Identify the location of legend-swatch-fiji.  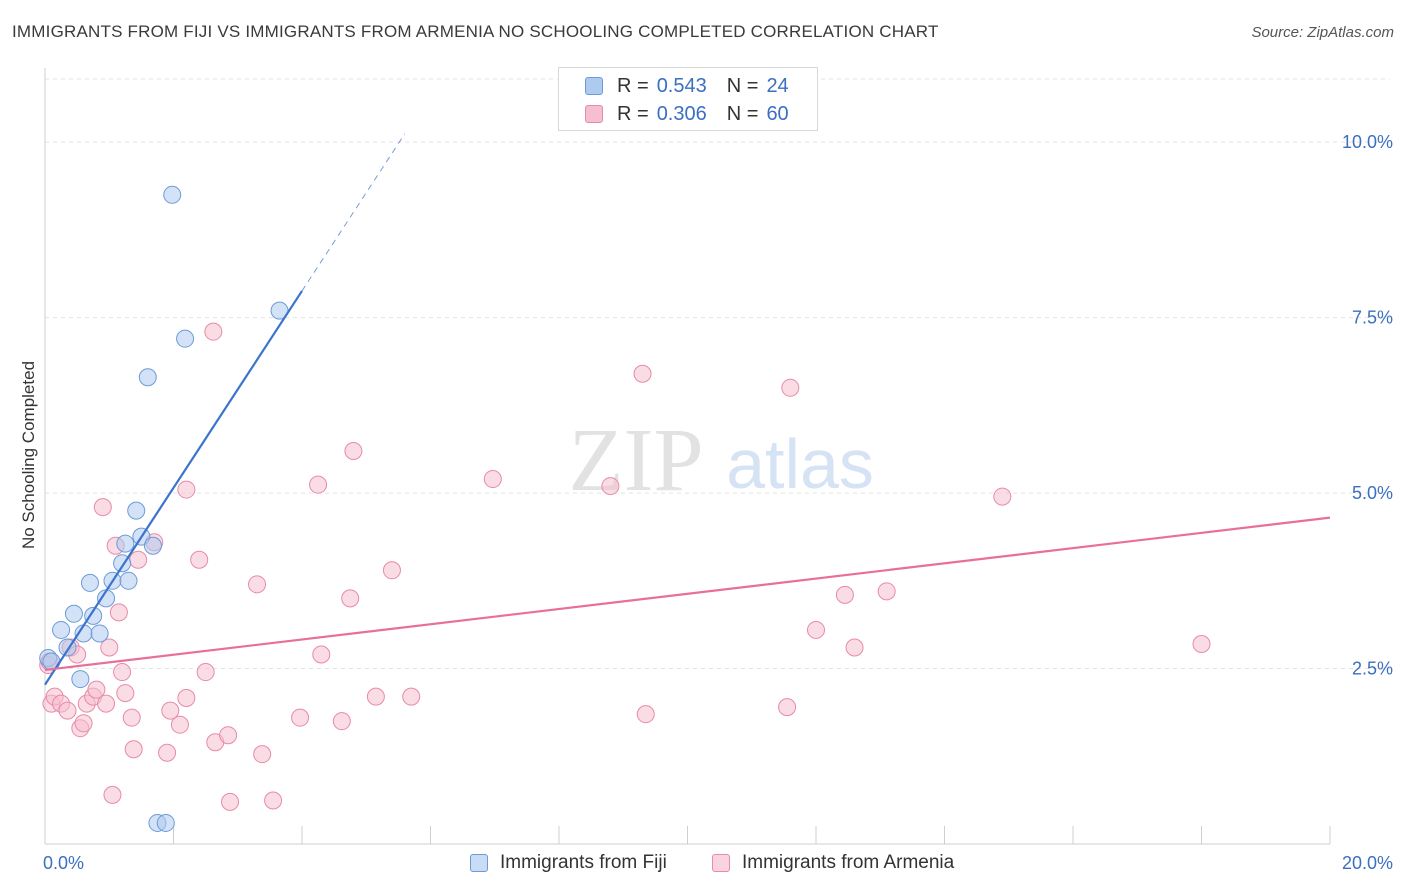
(594, 86).